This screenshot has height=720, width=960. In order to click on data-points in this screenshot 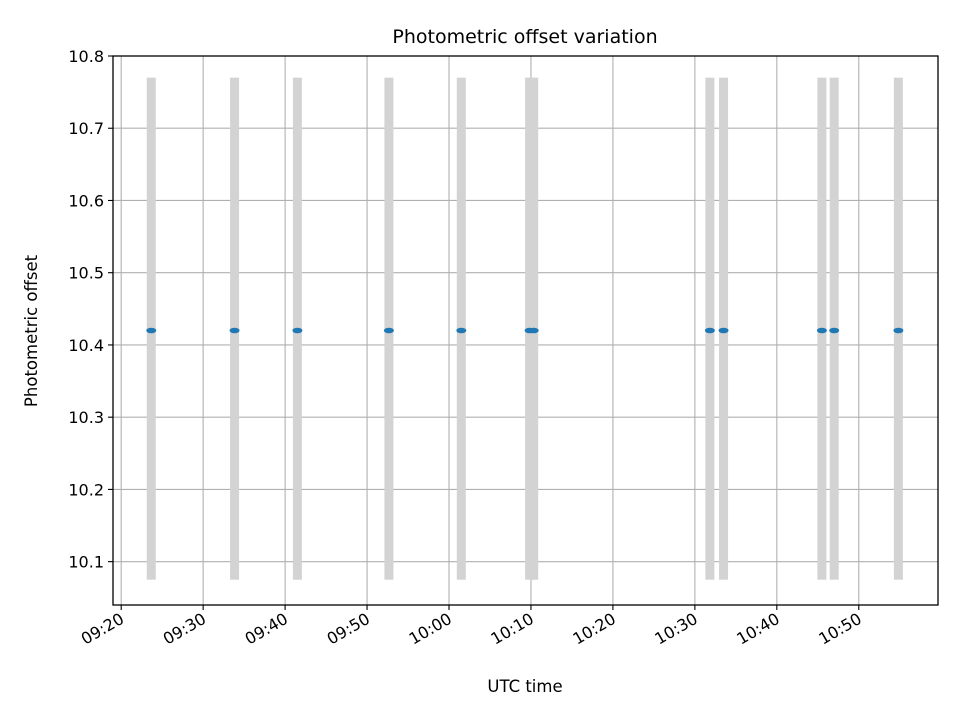, I will do `click(525, 330)`.